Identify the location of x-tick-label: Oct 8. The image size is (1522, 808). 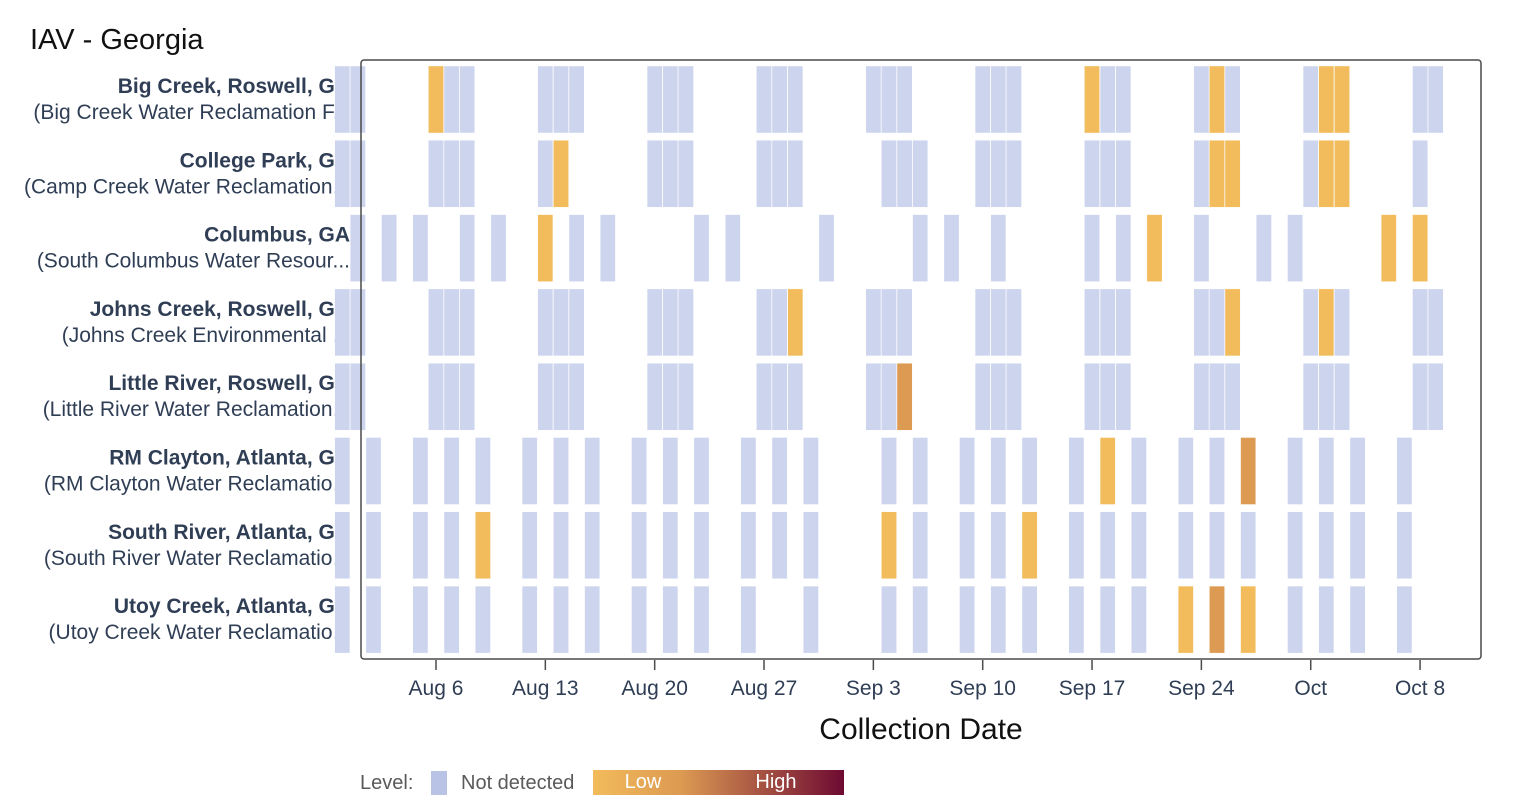
(1420, 688).